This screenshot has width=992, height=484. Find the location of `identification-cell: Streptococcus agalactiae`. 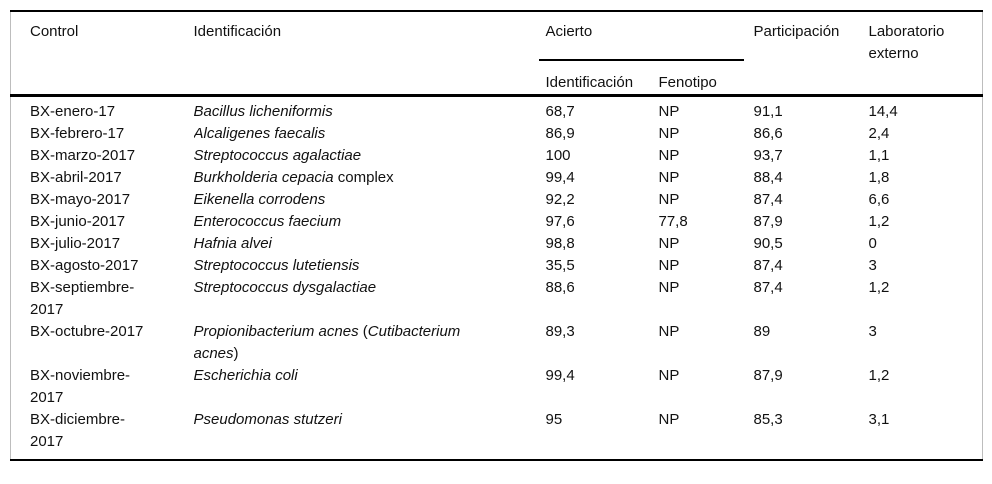

identification-cell: Streptococcus agalactiae is located at coordinates (277, 155).